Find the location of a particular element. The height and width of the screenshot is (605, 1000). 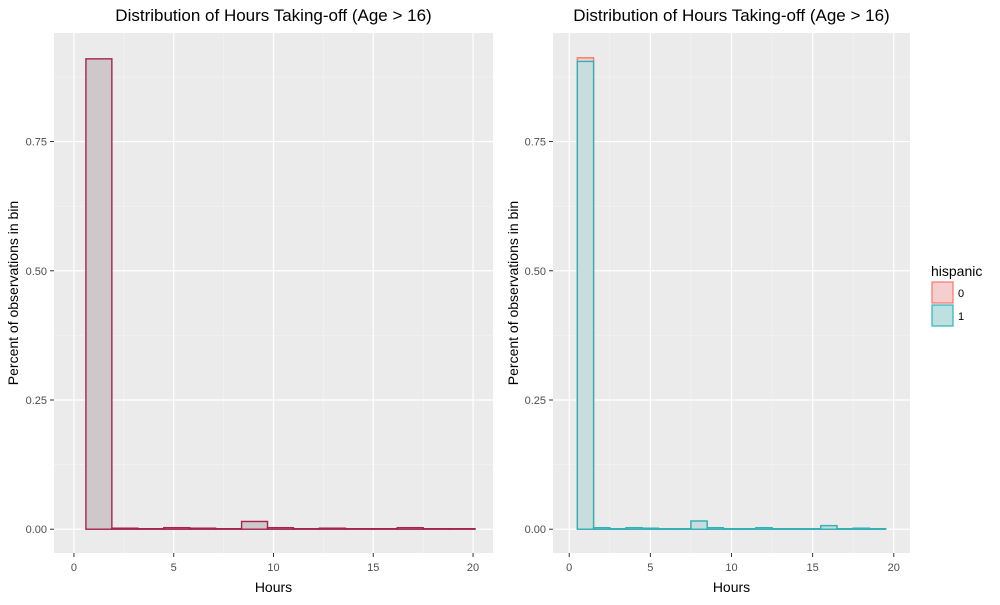

left-y-tick-label: 0.50 is located at coordinates (36, 272).